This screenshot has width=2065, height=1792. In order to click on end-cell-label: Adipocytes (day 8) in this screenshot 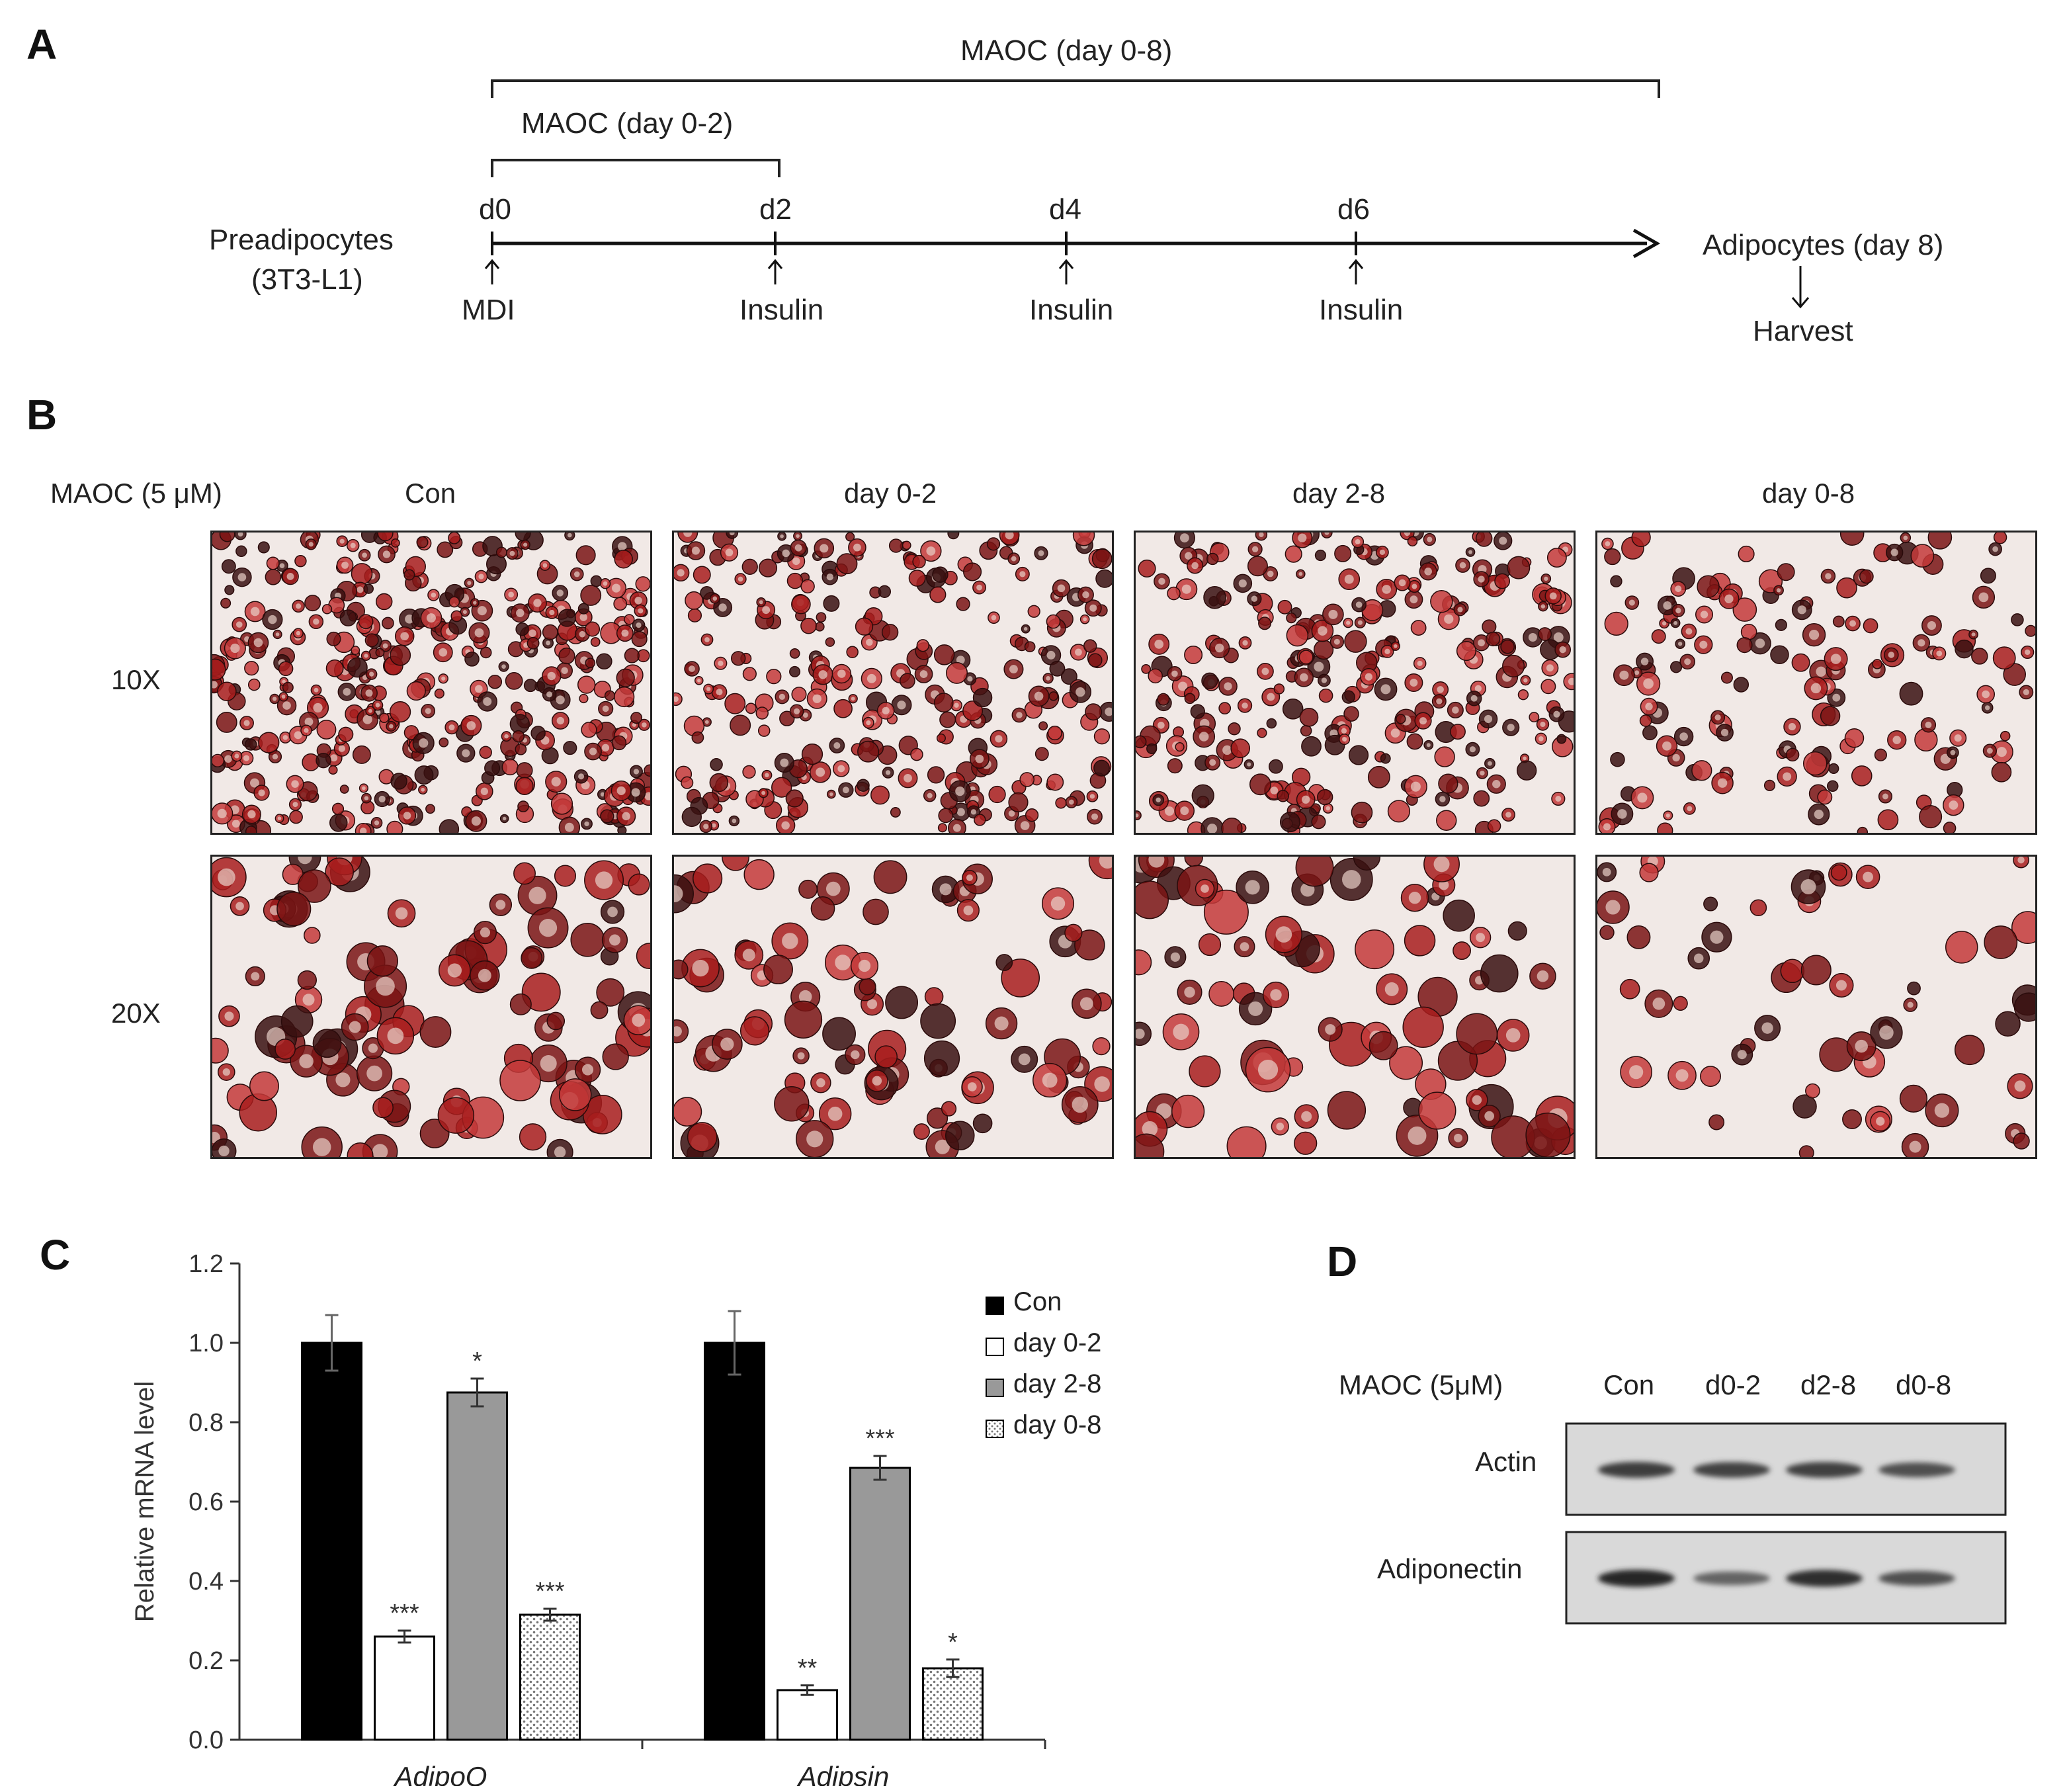, I will do `click(1823, 245)`.